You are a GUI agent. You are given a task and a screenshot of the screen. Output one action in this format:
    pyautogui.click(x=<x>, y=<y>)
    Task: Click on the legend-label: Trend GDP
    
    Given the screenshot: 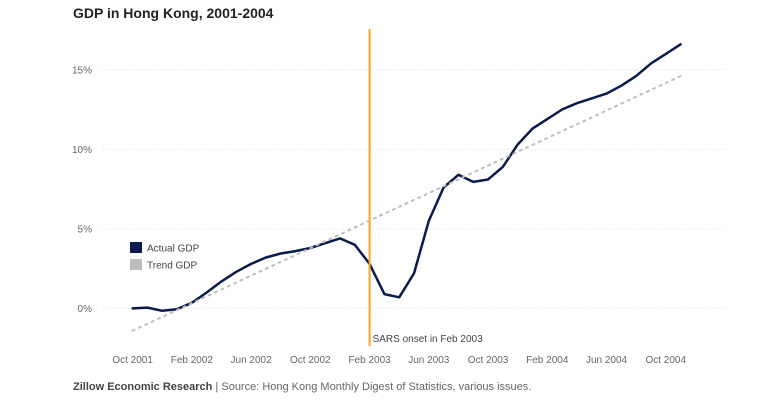 What is the action you would take?
    pyautogui.click(x=172, y=266)
    